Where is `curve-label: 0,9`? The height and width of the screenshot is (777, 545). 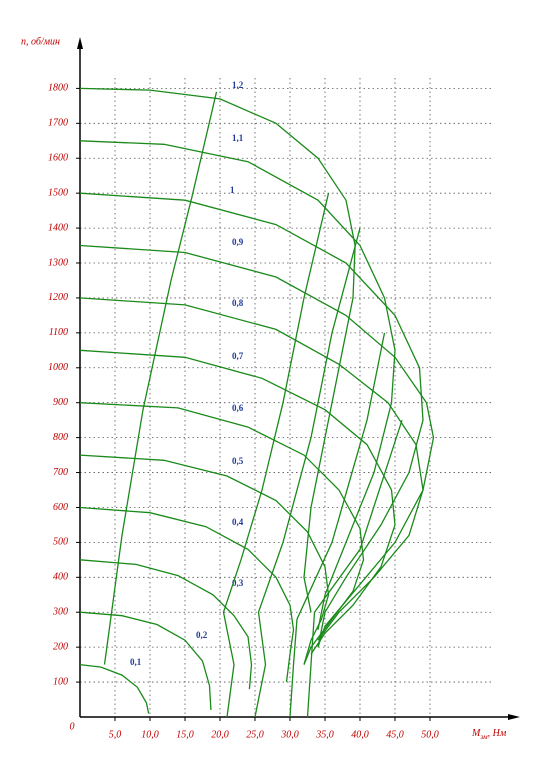
curve-label: 0,9 is located at coordinates (238, 242).